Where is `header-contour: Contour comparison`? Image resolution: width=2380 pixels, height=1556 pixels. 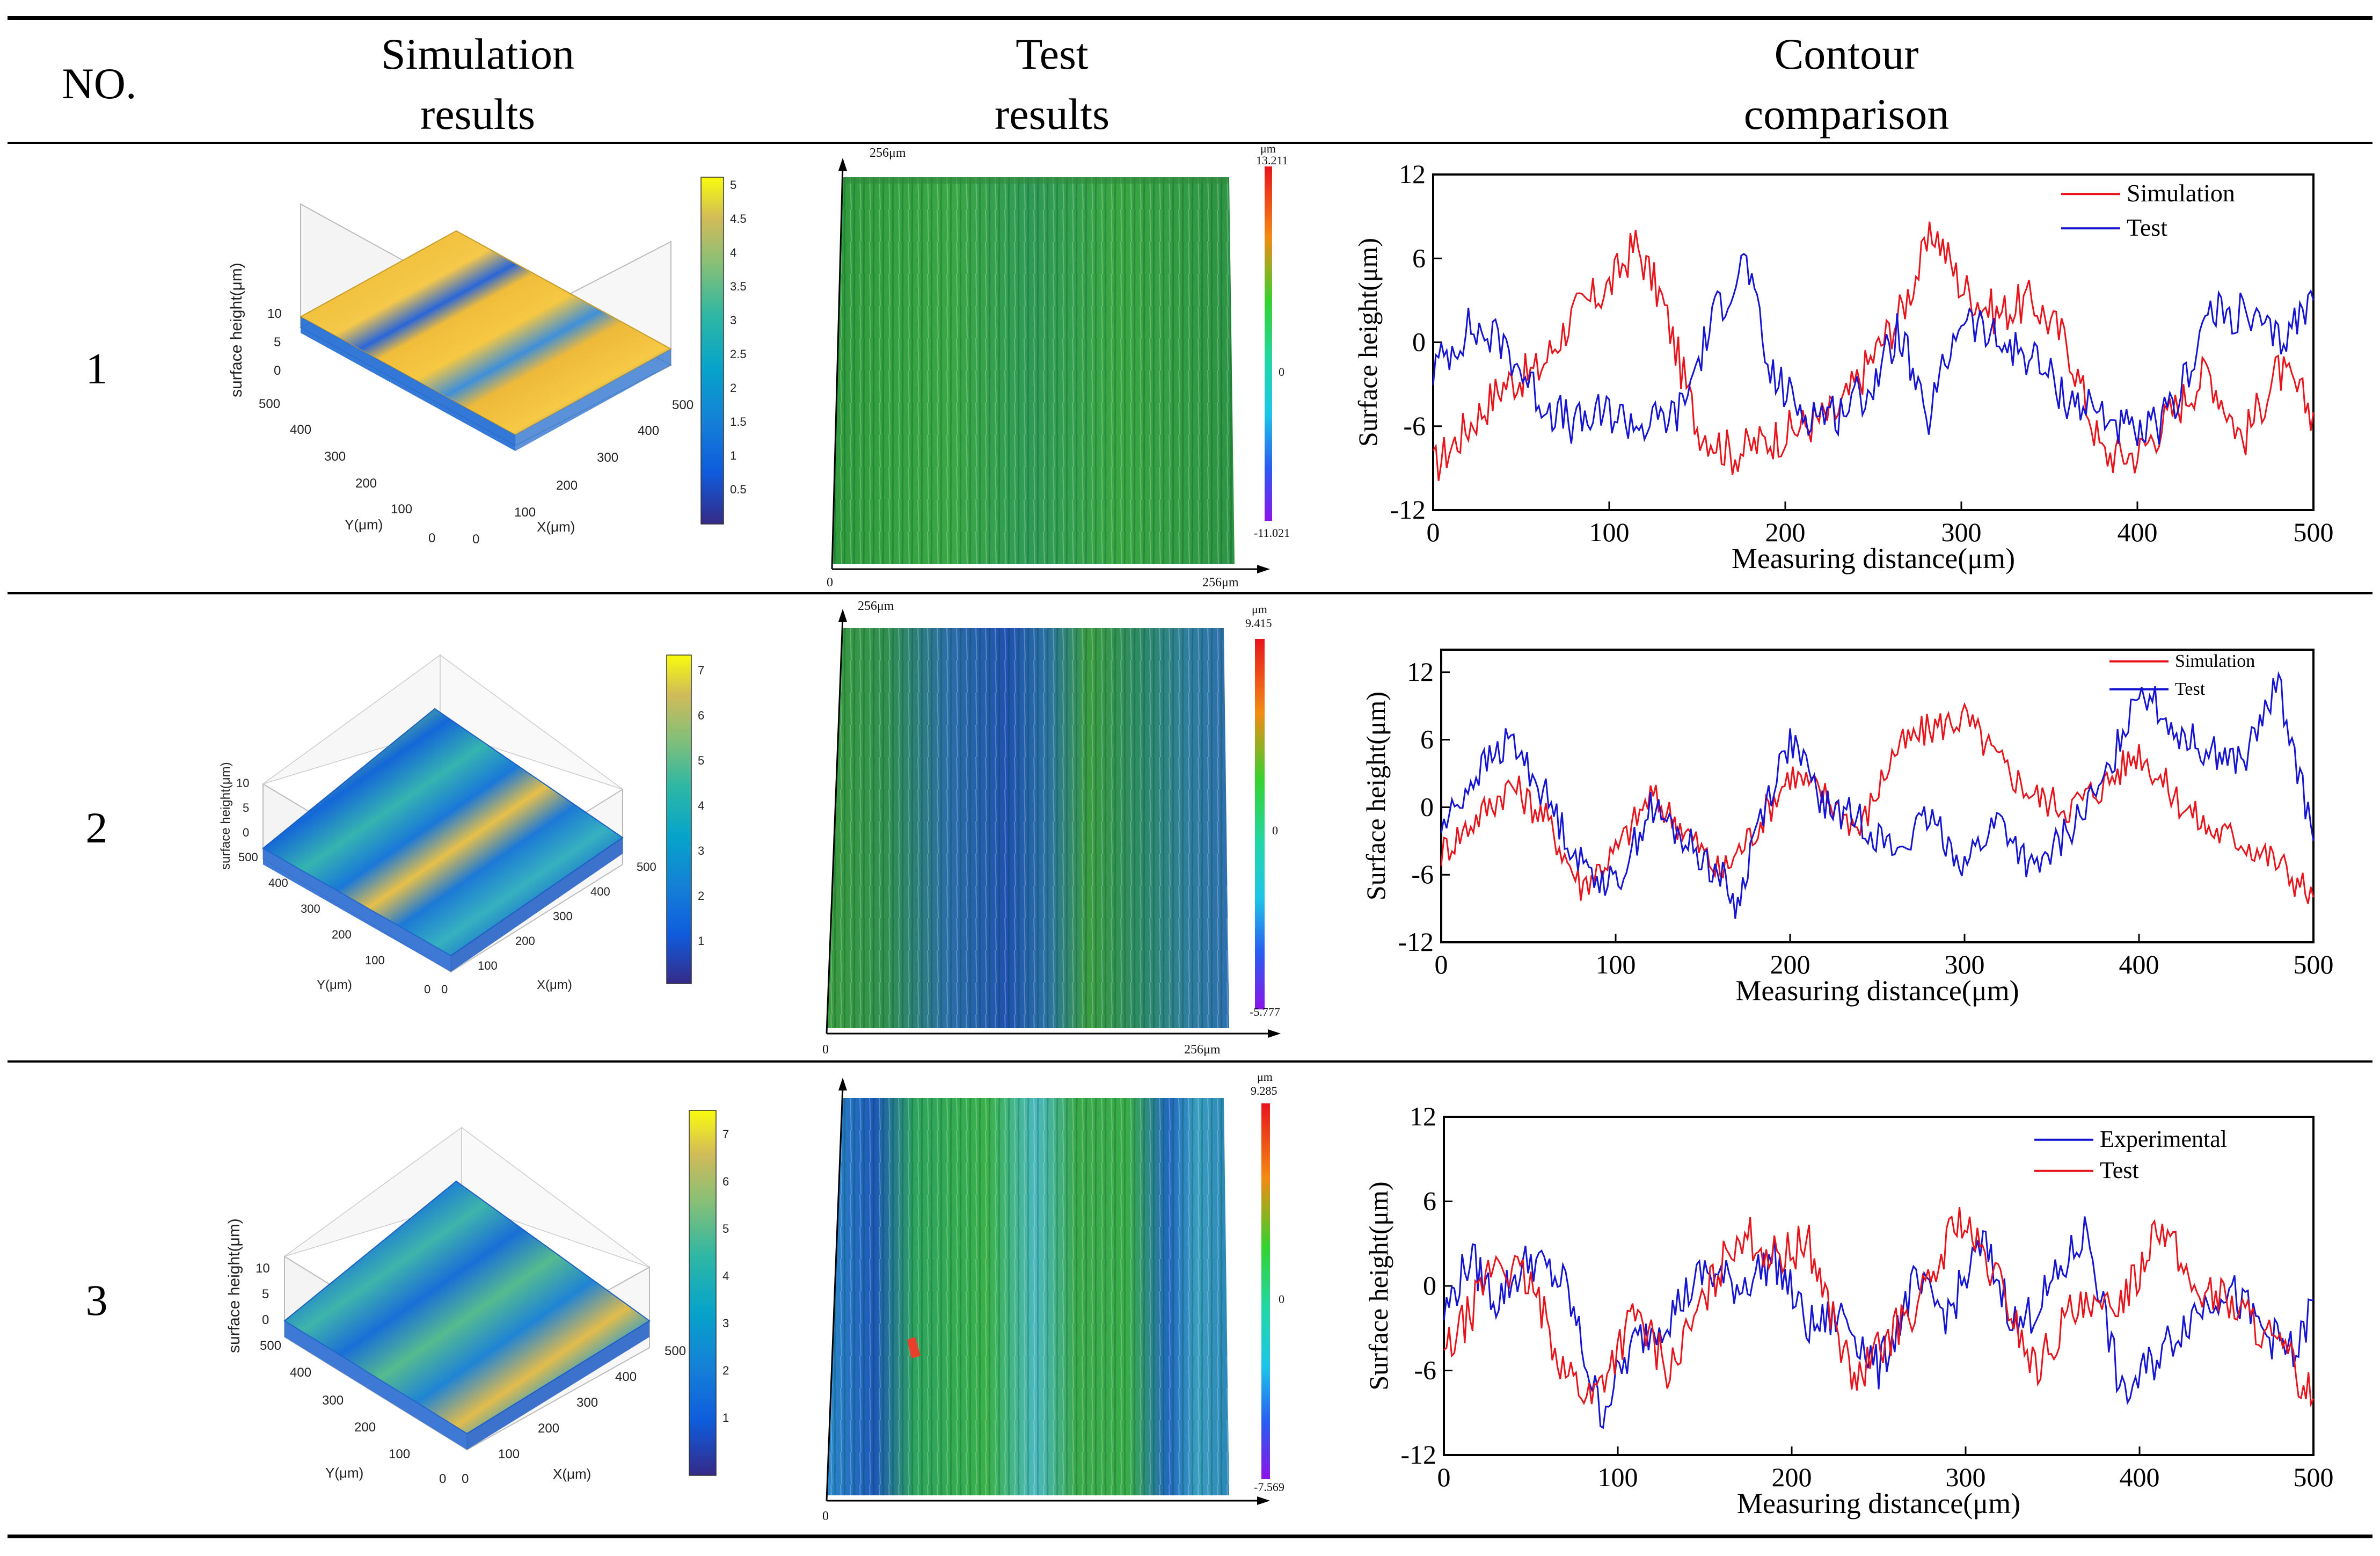 header-contour: Contour comparison is located at coordinates (1846, 84).